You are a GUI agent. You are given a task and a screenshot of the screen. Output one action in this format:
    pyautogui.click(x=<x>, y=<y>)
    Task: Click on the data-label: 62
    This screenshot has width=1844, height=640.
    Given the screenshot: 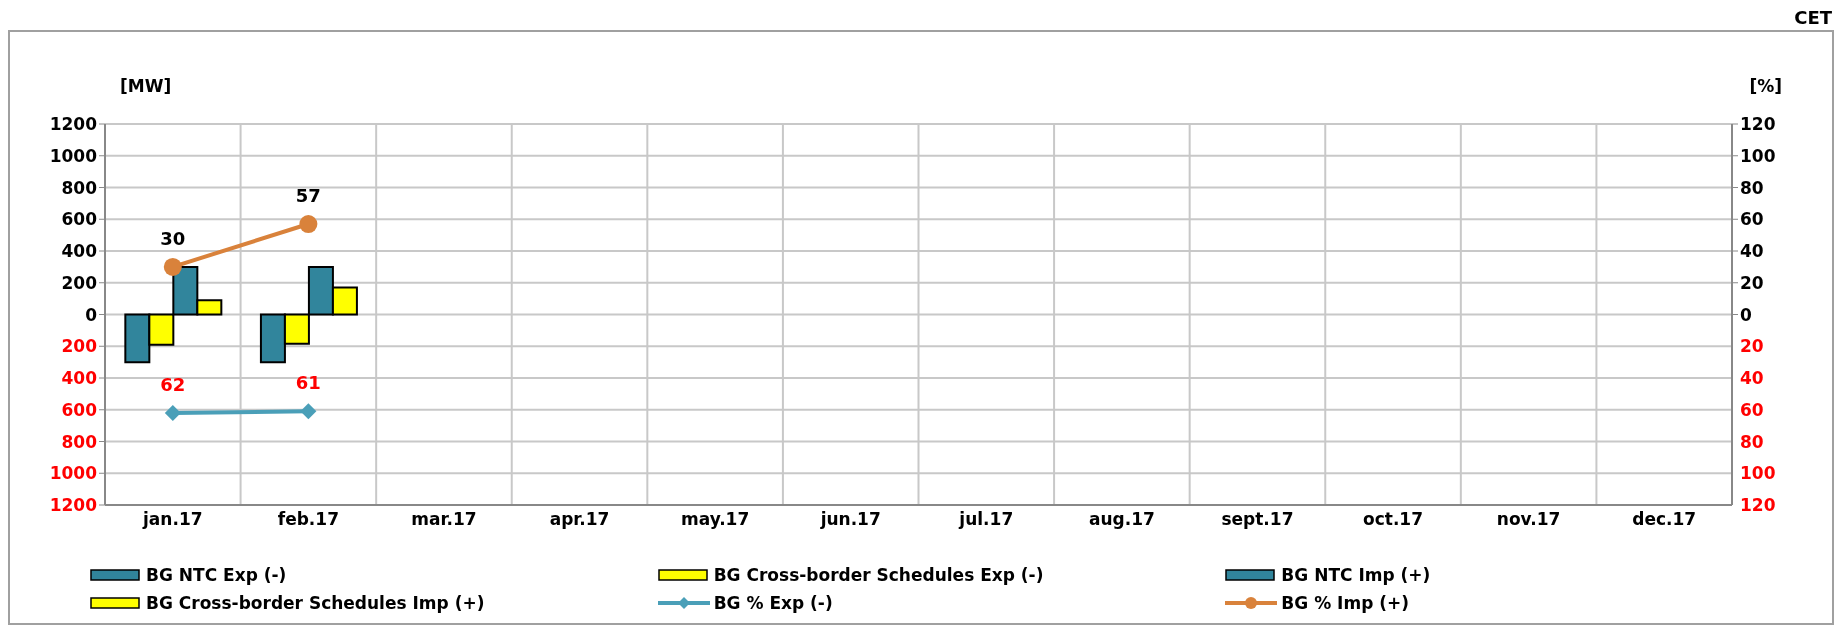 What is the action you would take?
    pyautogui.click(x=173, y=384)
    